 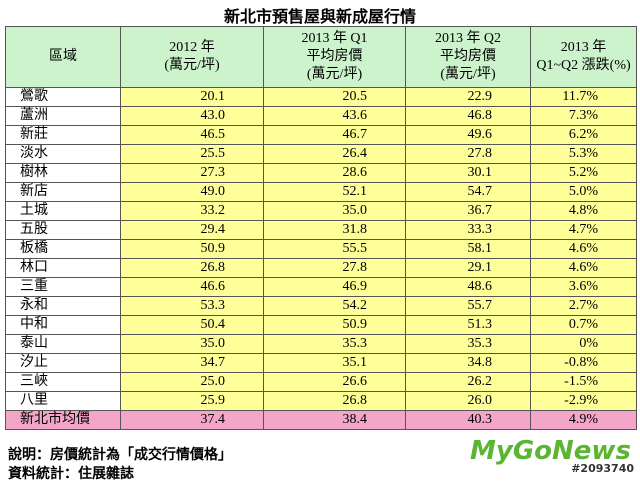 I want to click on district-cell: 林口, so click(x=63, y=268).